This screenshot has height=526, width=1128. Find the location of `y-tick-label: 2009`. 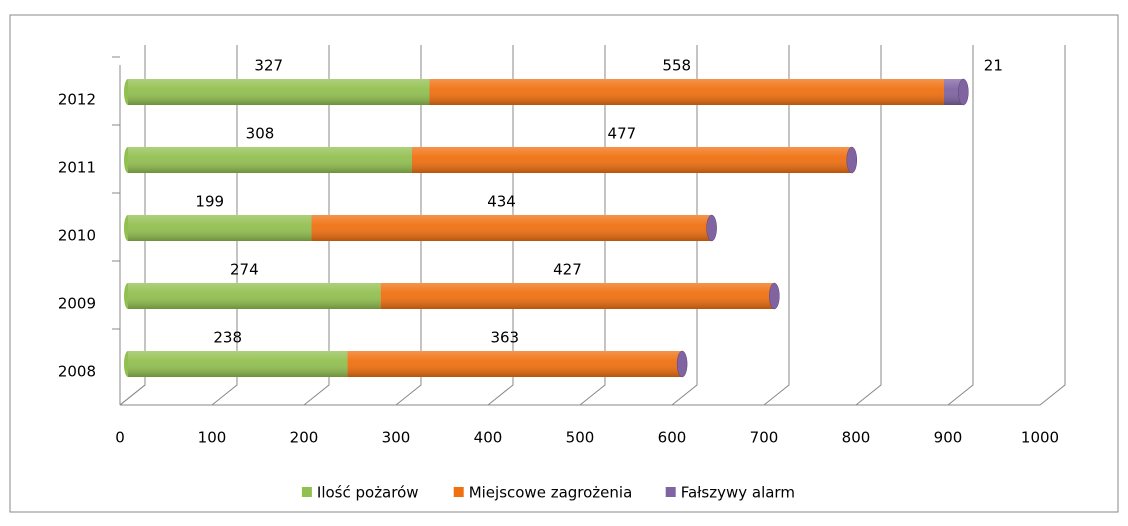

y-tick-label: 2009 is located at coordinates (77, 304).